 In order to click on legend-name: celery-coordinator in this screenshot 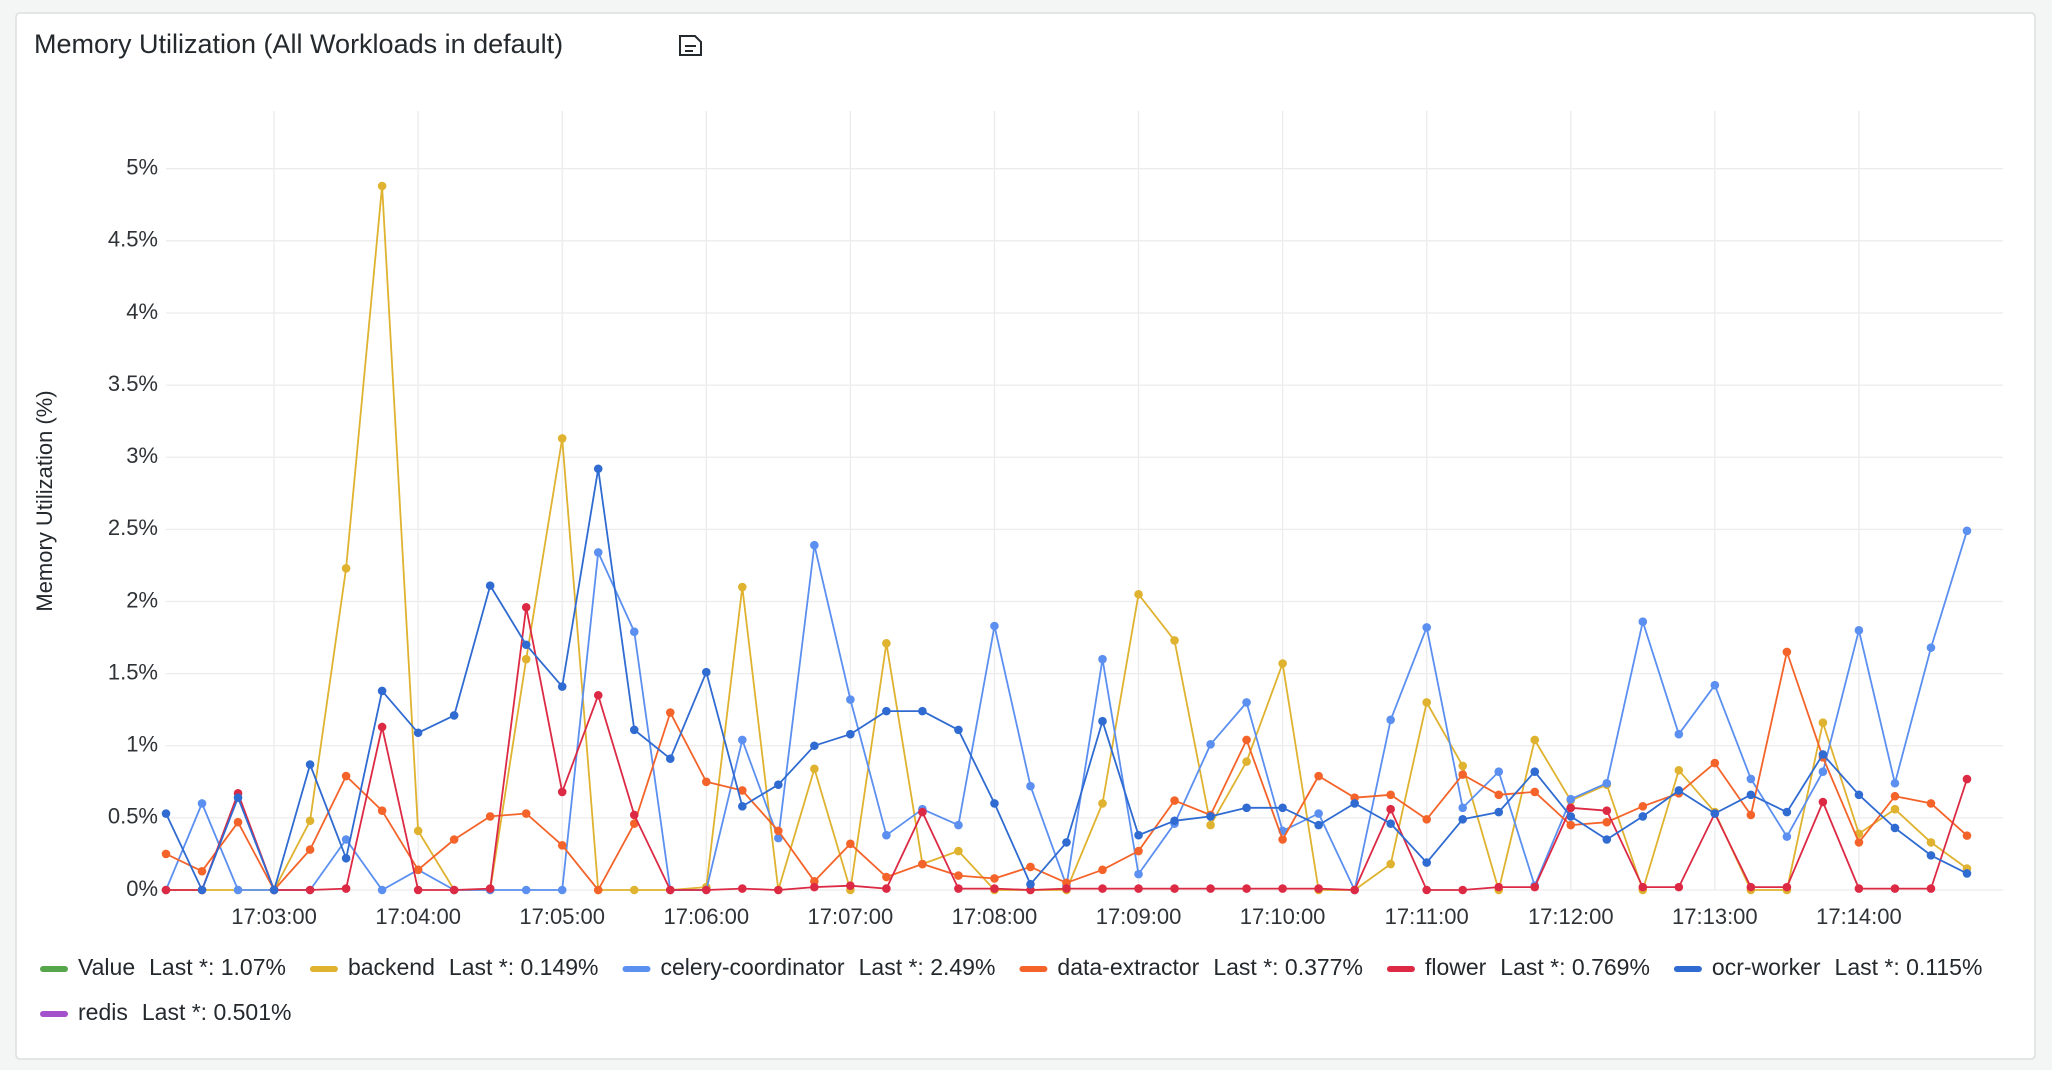, I will do `click(753, 967)`.